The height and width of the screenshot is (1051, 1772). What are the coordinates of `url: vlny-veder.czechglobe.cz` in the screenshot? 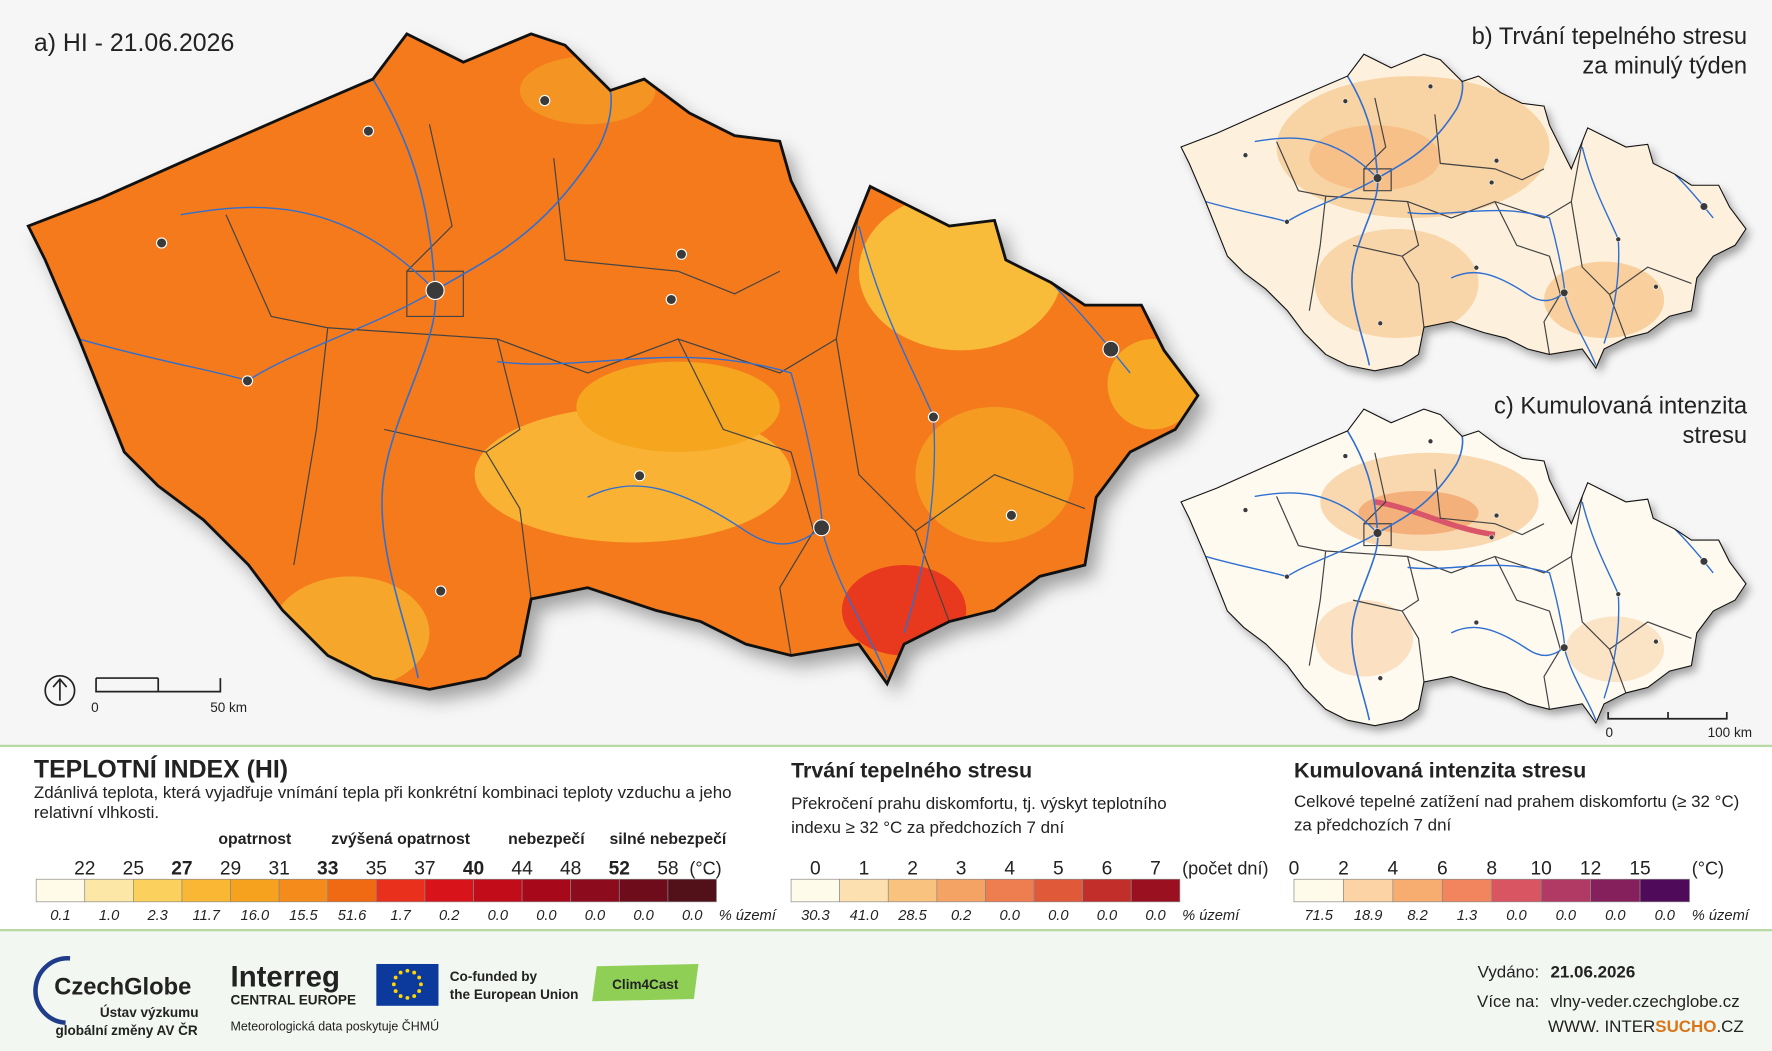 It's located at (1645, 1001).